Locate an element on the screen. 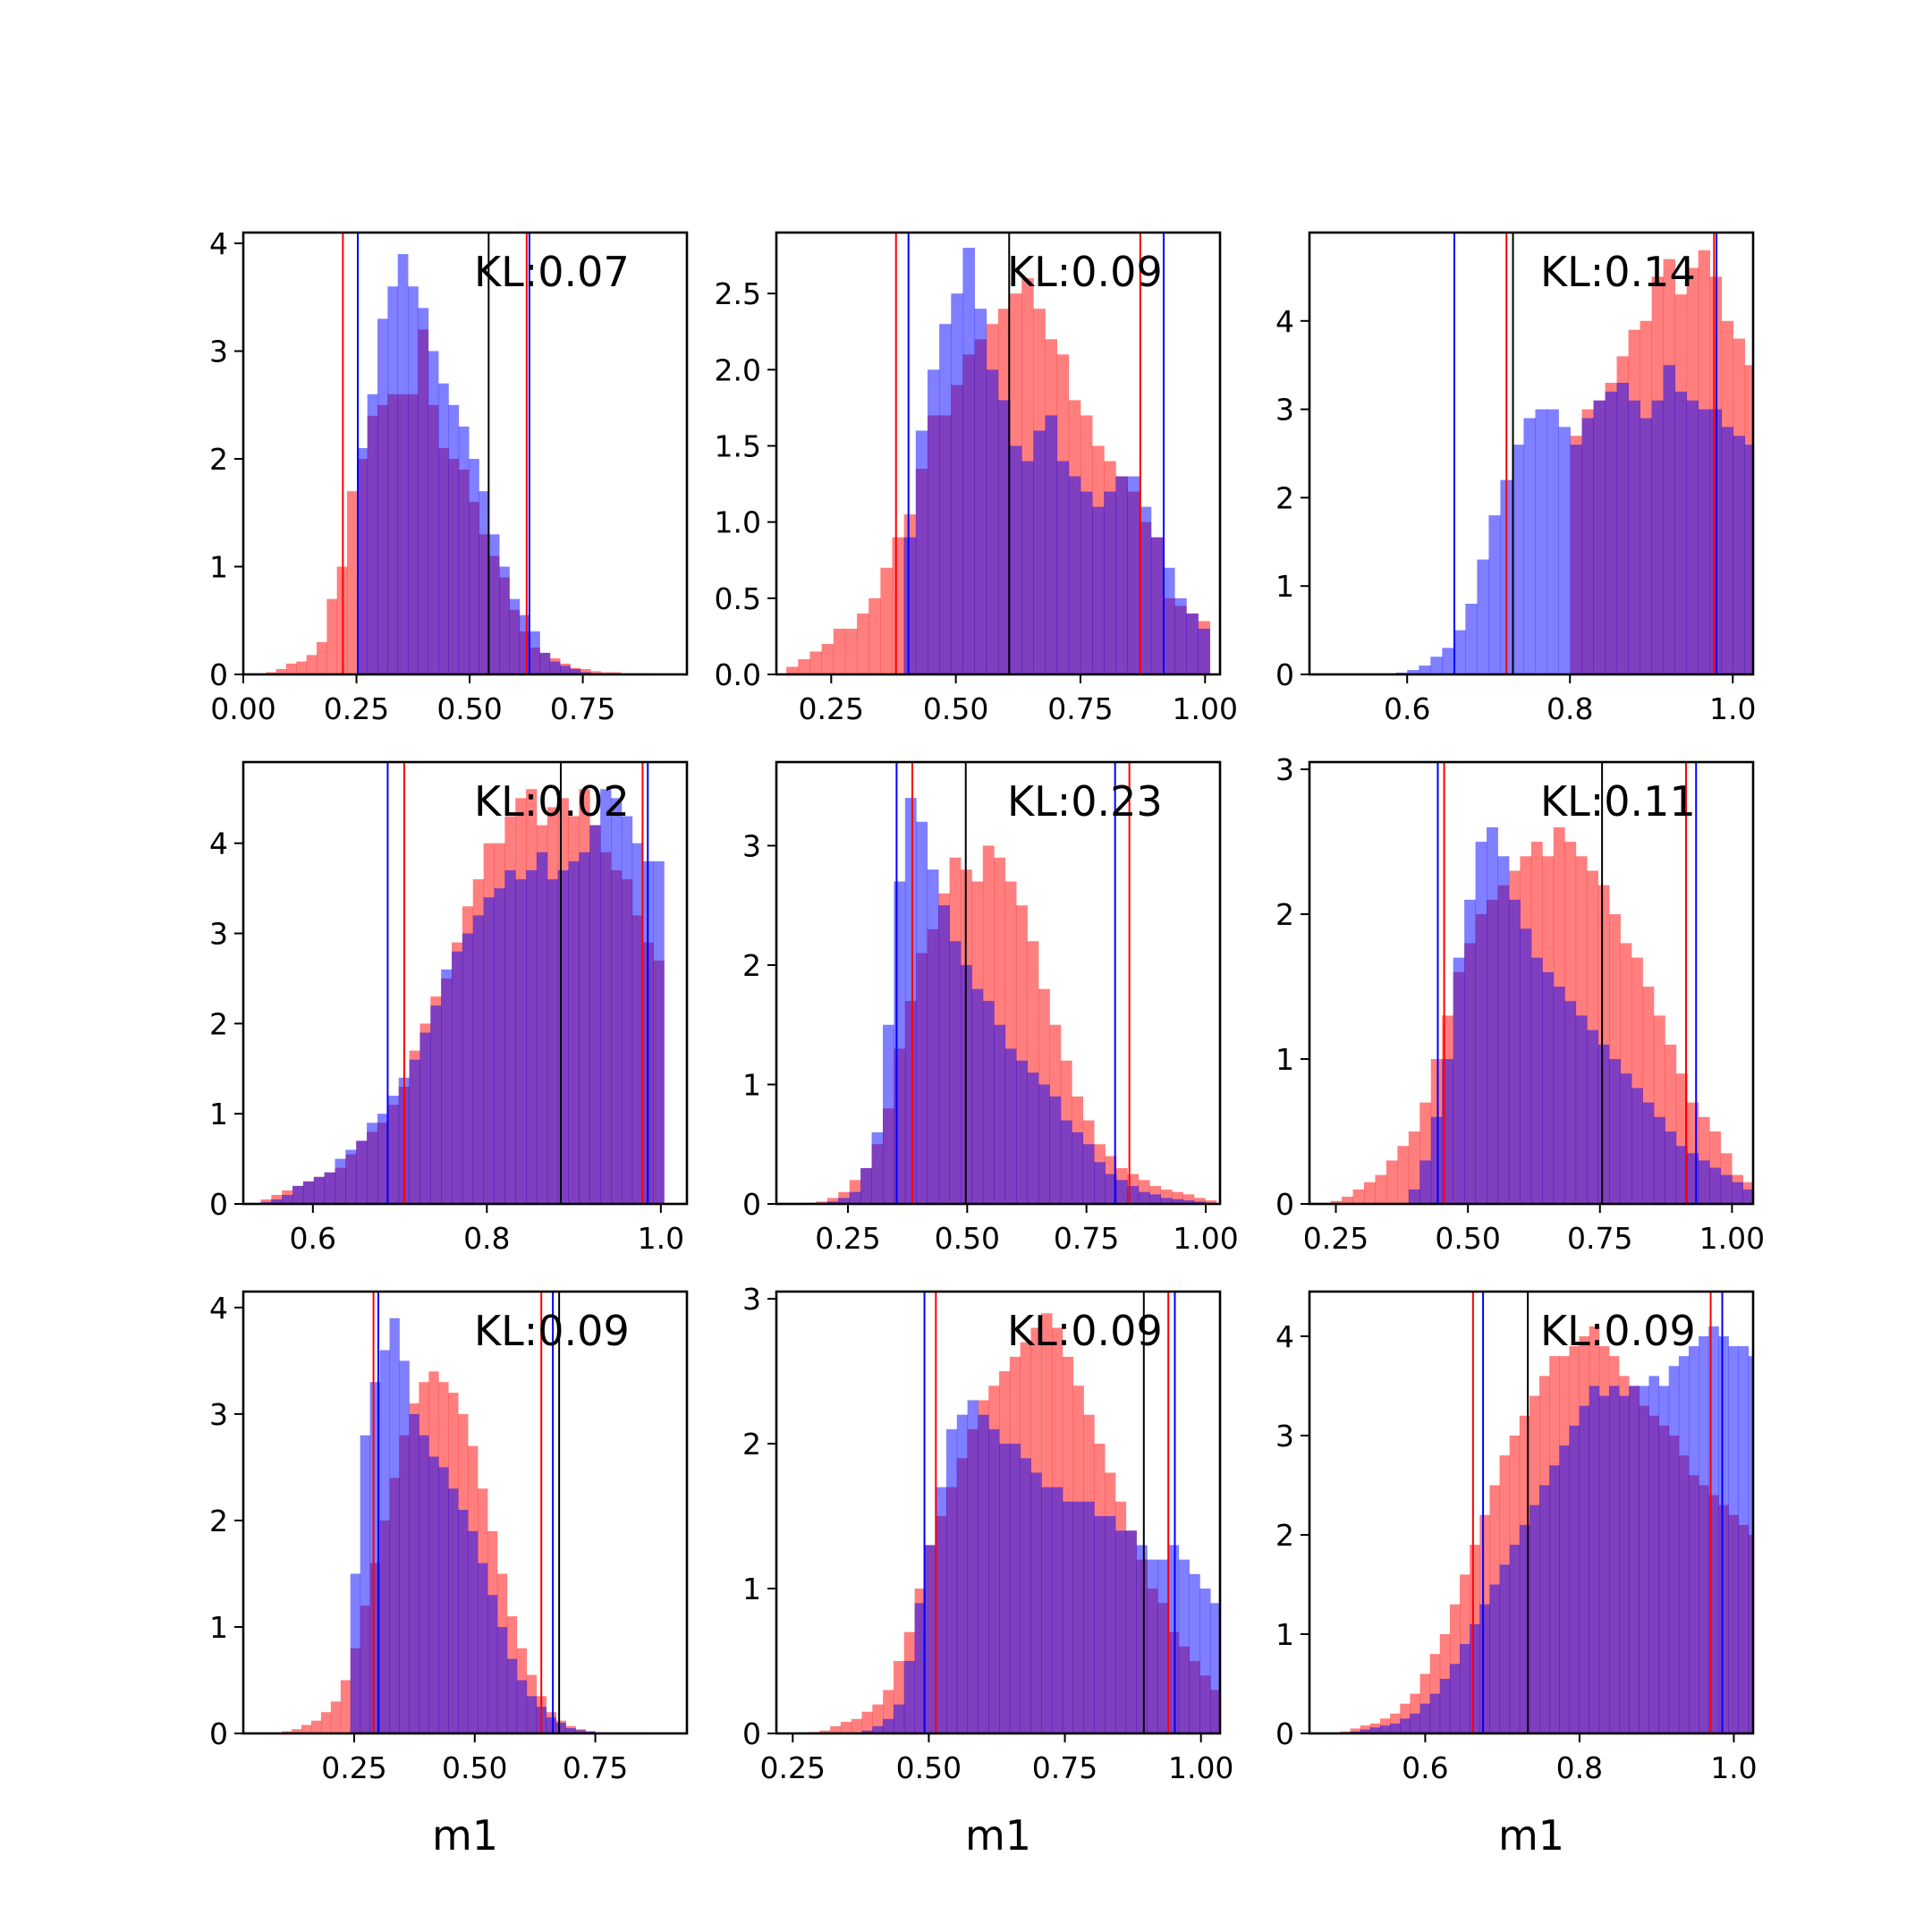 Image resolution: width=1932 pixels, height=1932 pixels. histogram-panel-9: 0.6 0.8 1.0 0 1 2 3 4 KL:0.09 m1 is located at coordinates (1516, 1575).